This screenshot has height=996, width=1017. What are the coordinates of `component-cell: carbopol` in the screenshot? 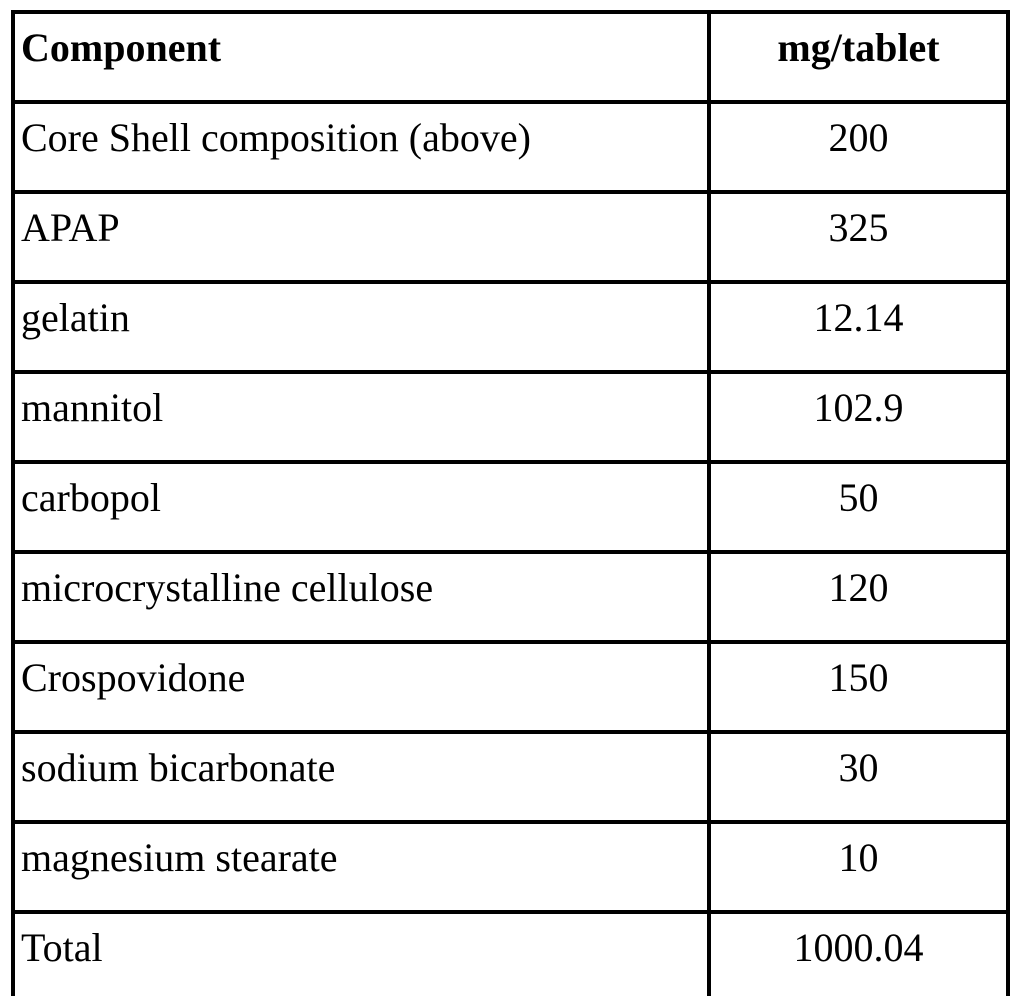 It's located at (361, 507).